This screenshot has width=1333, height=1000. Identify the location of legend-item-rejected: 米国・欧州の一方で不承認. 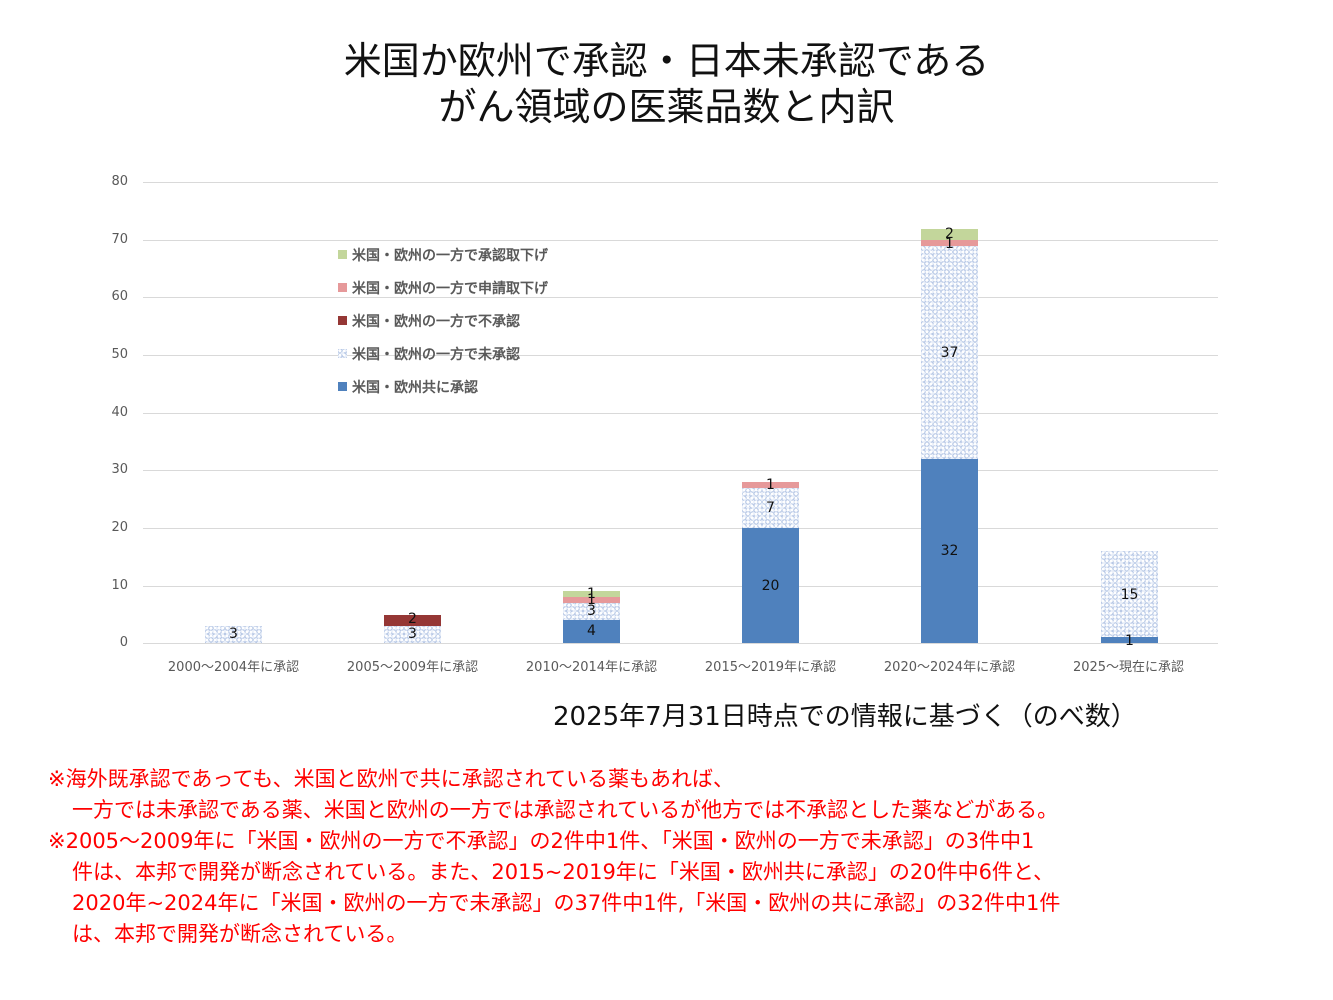
(443, 320).